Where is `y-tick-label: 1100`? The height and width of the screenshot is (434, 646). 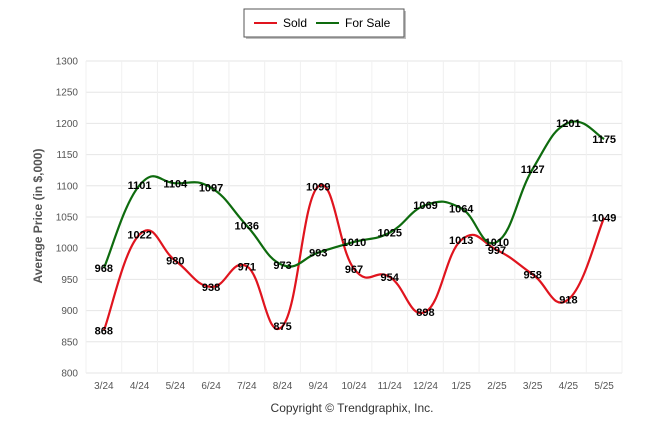 y-tick-label: 1100 is located at coordinates (67, 186).